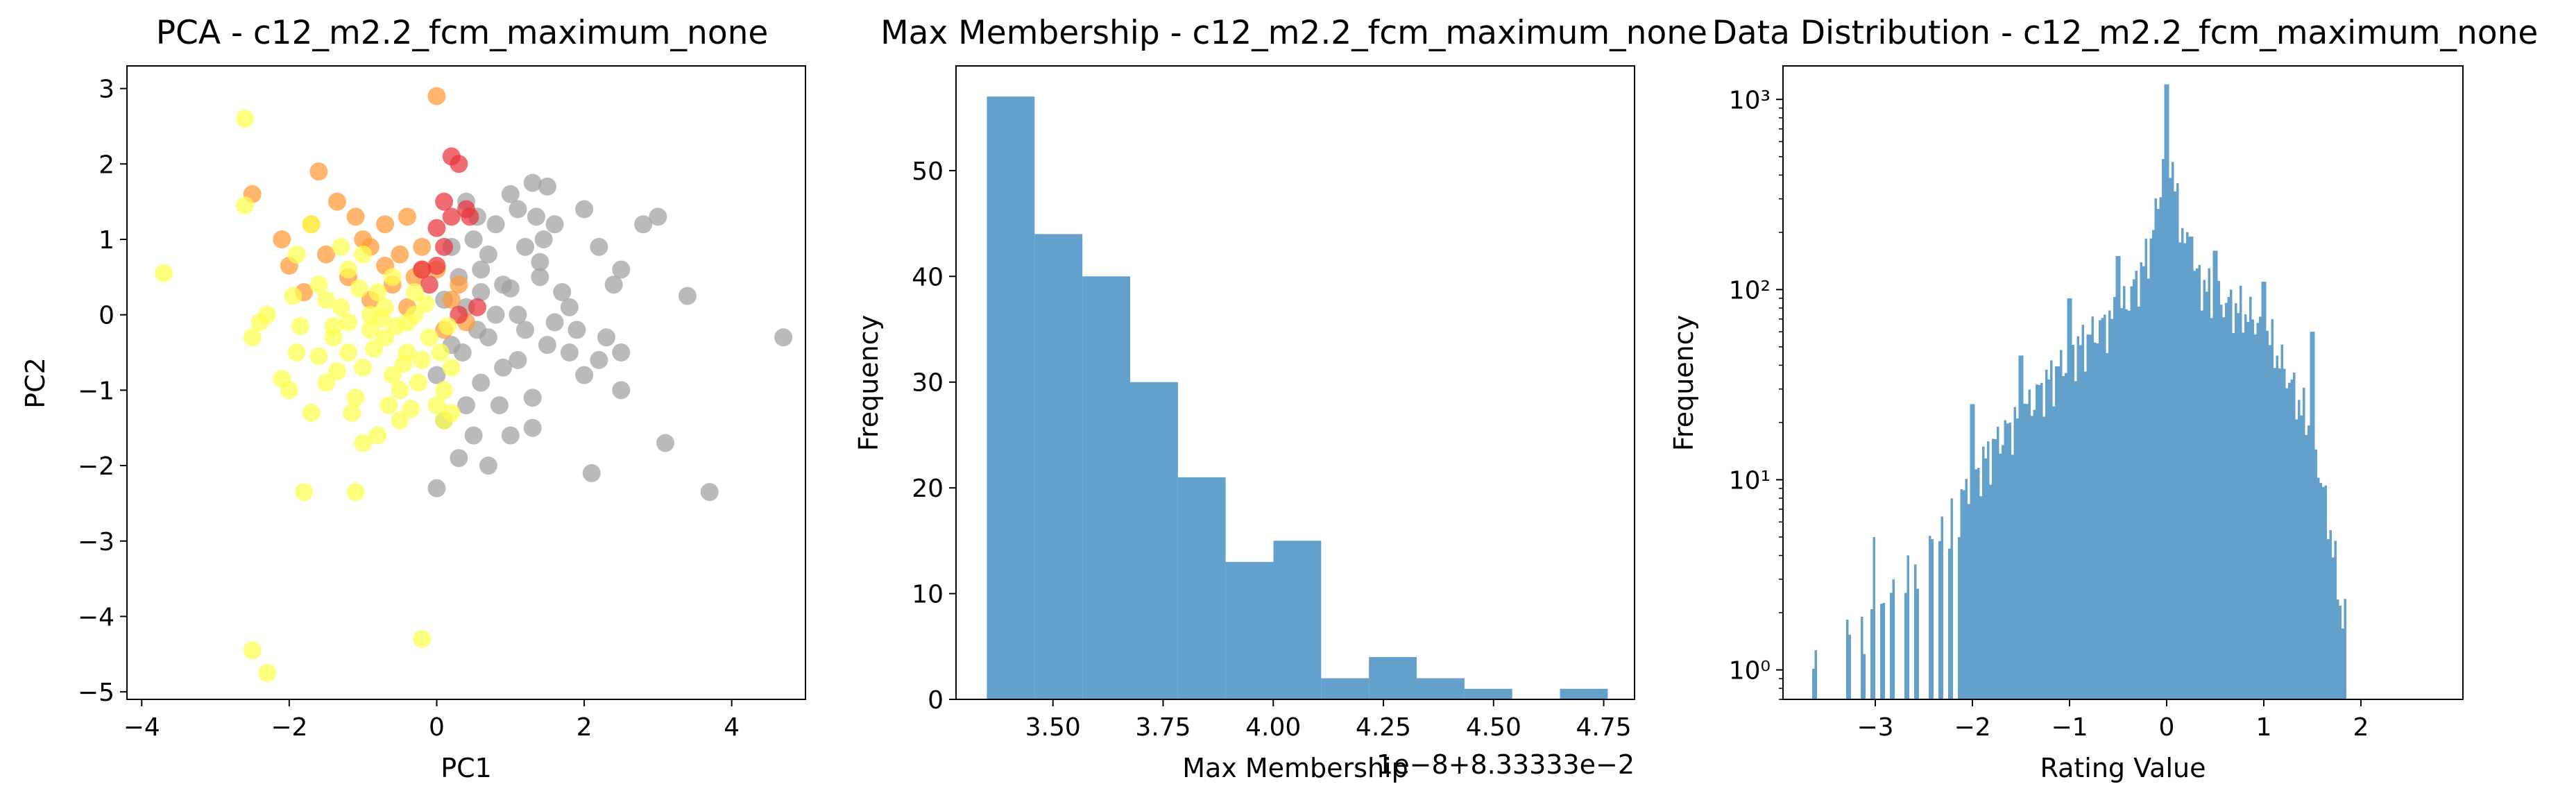 Image resolution: width=2576 pixels, height=809 pixels. I want to click on pca-x-ticks: −4 −2 0 2 4, so click(431, 720).